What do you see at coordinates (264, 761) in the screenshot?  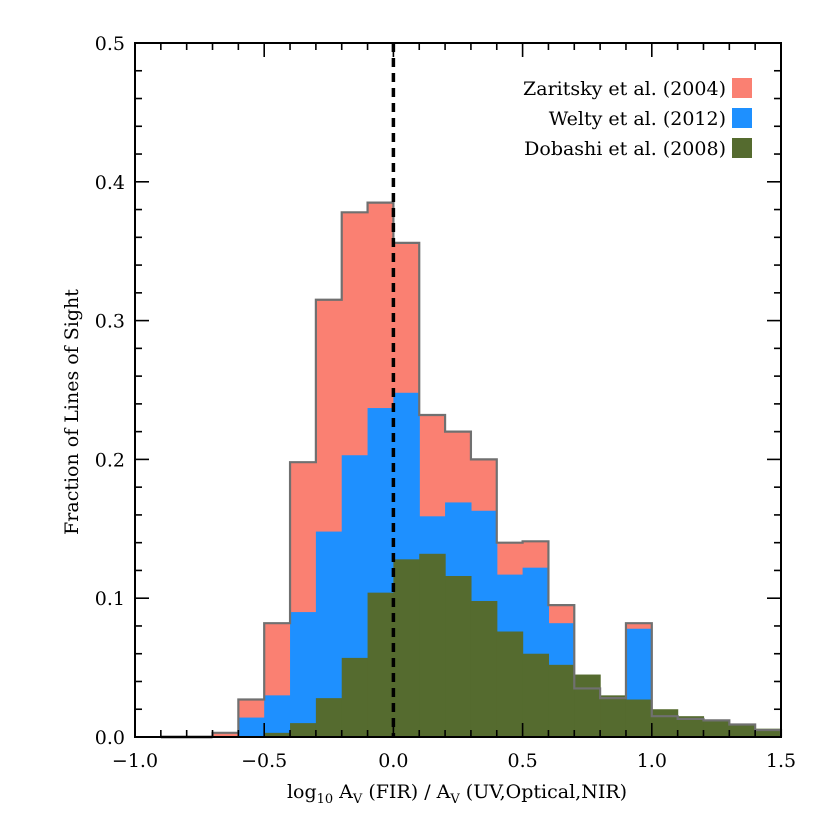 I see `x-tick-label: −0.5` at bounding box center [264, 761].